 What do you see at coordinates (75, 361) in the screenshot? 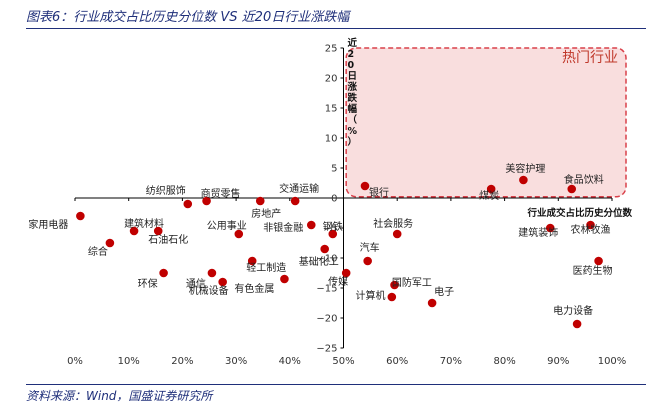
I see `x-tick-label: 0%` at bounding box center [75, 361].